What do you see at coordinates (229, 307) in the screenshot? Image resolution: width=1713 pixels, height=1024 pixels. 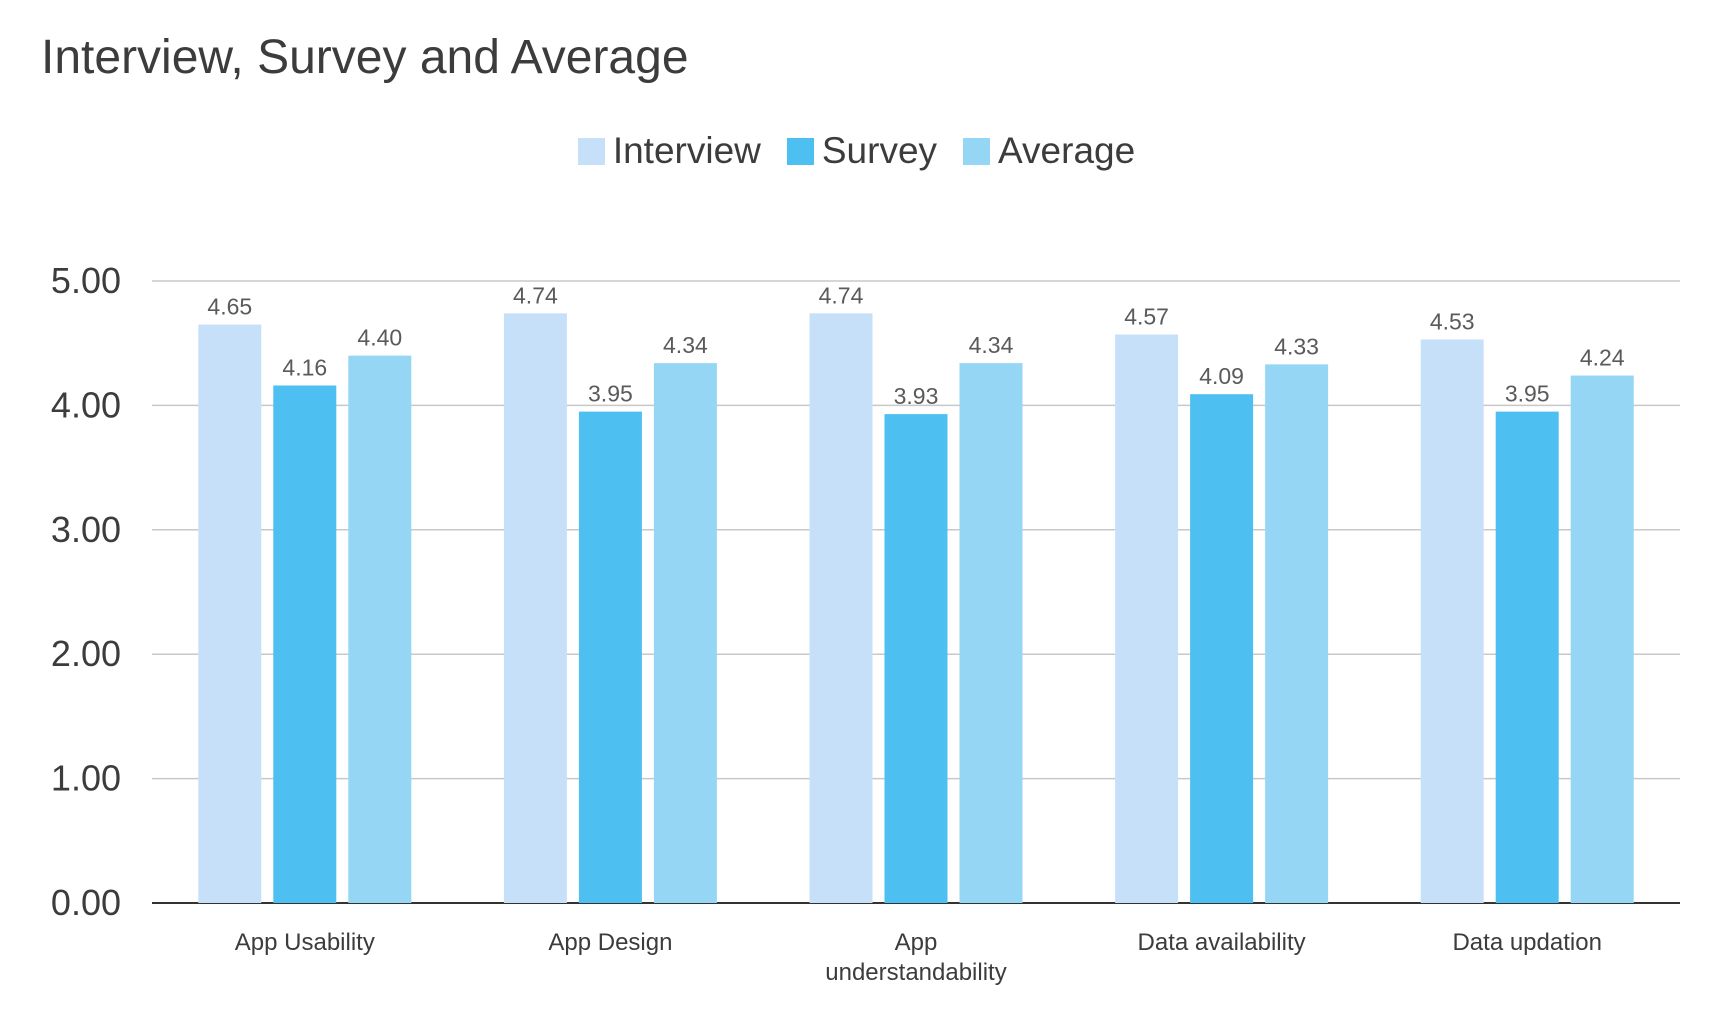 I see `data-label: 4.65` at bounding box center [229, 307].